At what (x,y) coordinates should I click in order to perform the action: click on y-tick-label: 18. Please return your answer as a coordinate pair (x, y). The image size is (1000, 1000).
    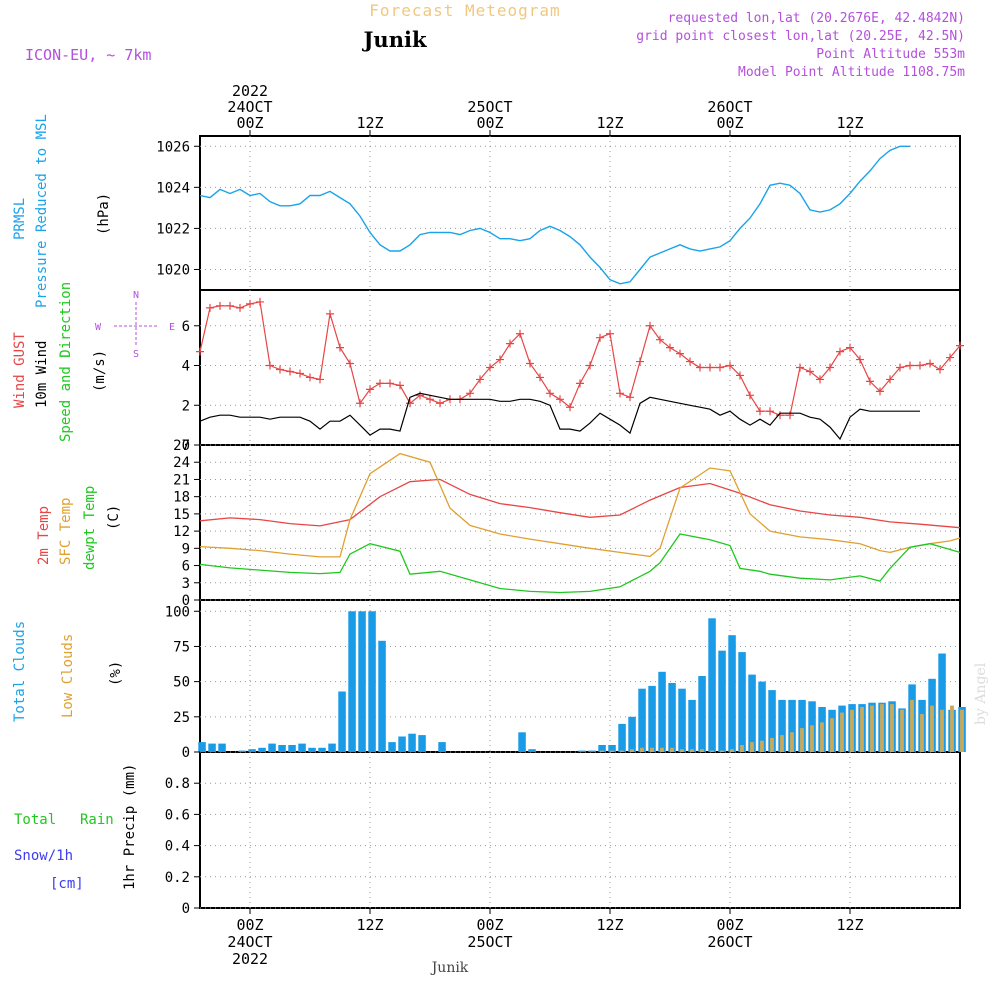
    Looking at the image, I should click on (181, 498).